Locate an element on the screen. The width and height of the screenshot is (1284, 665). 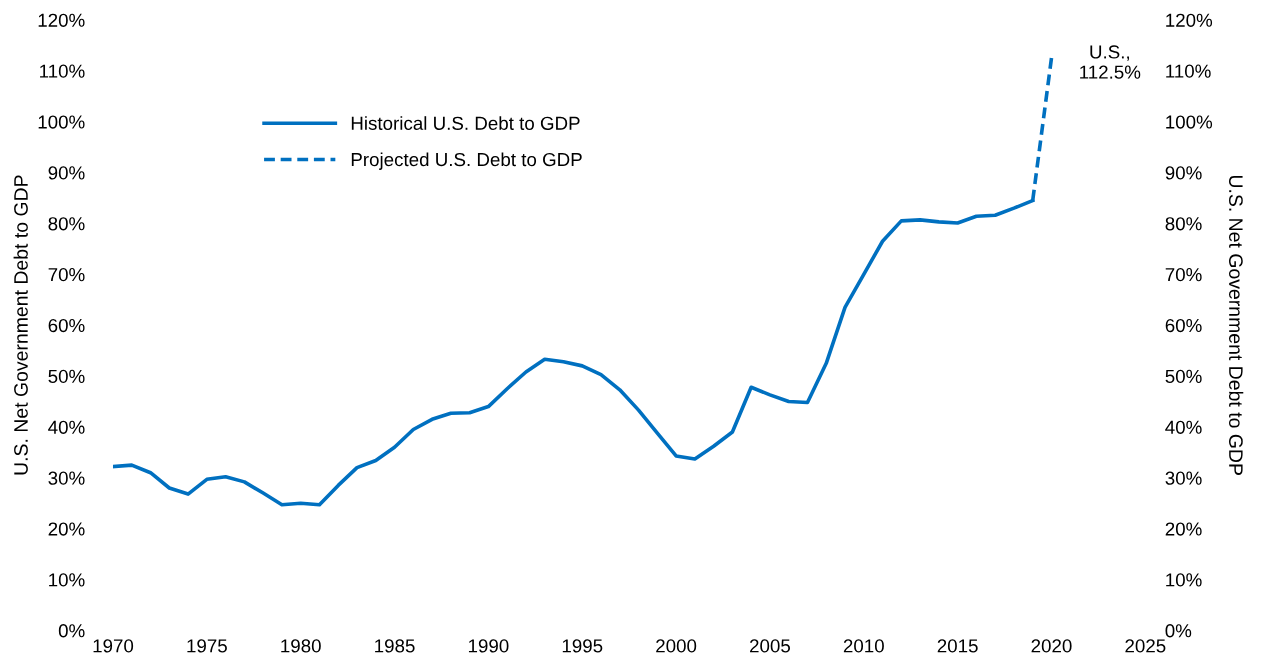
y-tick-label: 70% is located at coordinates (66, 275).